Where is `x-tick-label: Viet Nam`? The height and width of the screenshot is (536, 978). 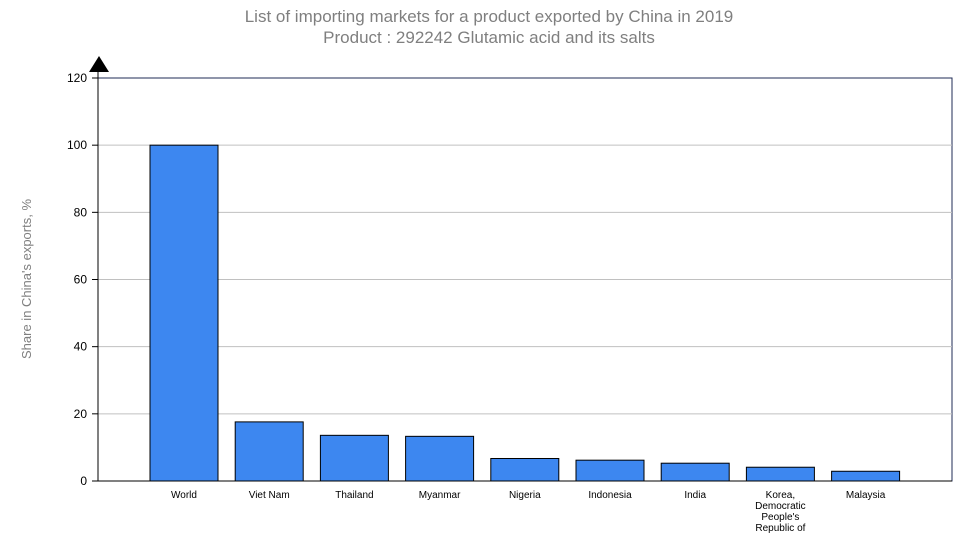
x-tick-label: Viet Nam is located at coordinates (269, 495).